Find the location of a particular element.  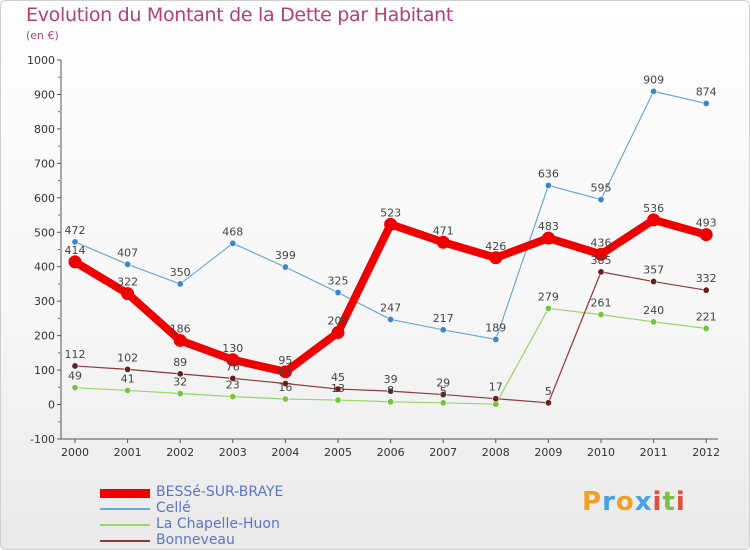

data-label: 325 is located at coordinates (338, 281).